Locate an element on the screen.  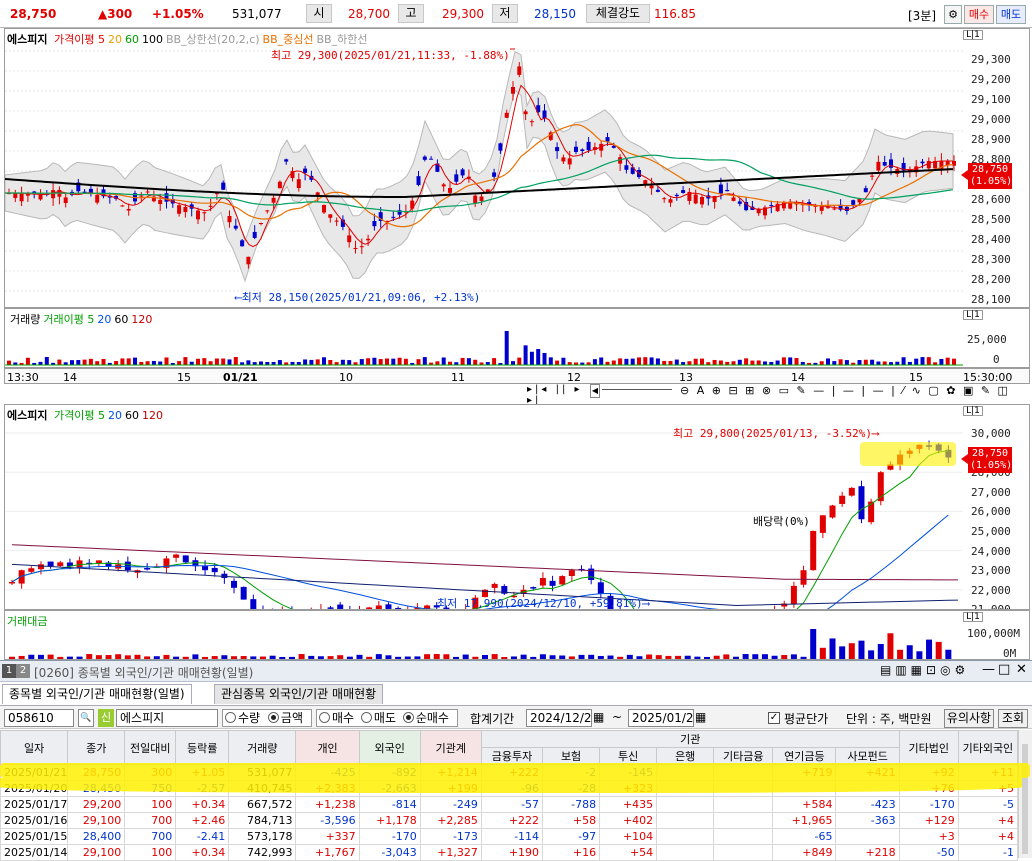
tab-watchlist: 관심종목 외국인/기관 매매현황 is located at coordinates (299, 694).